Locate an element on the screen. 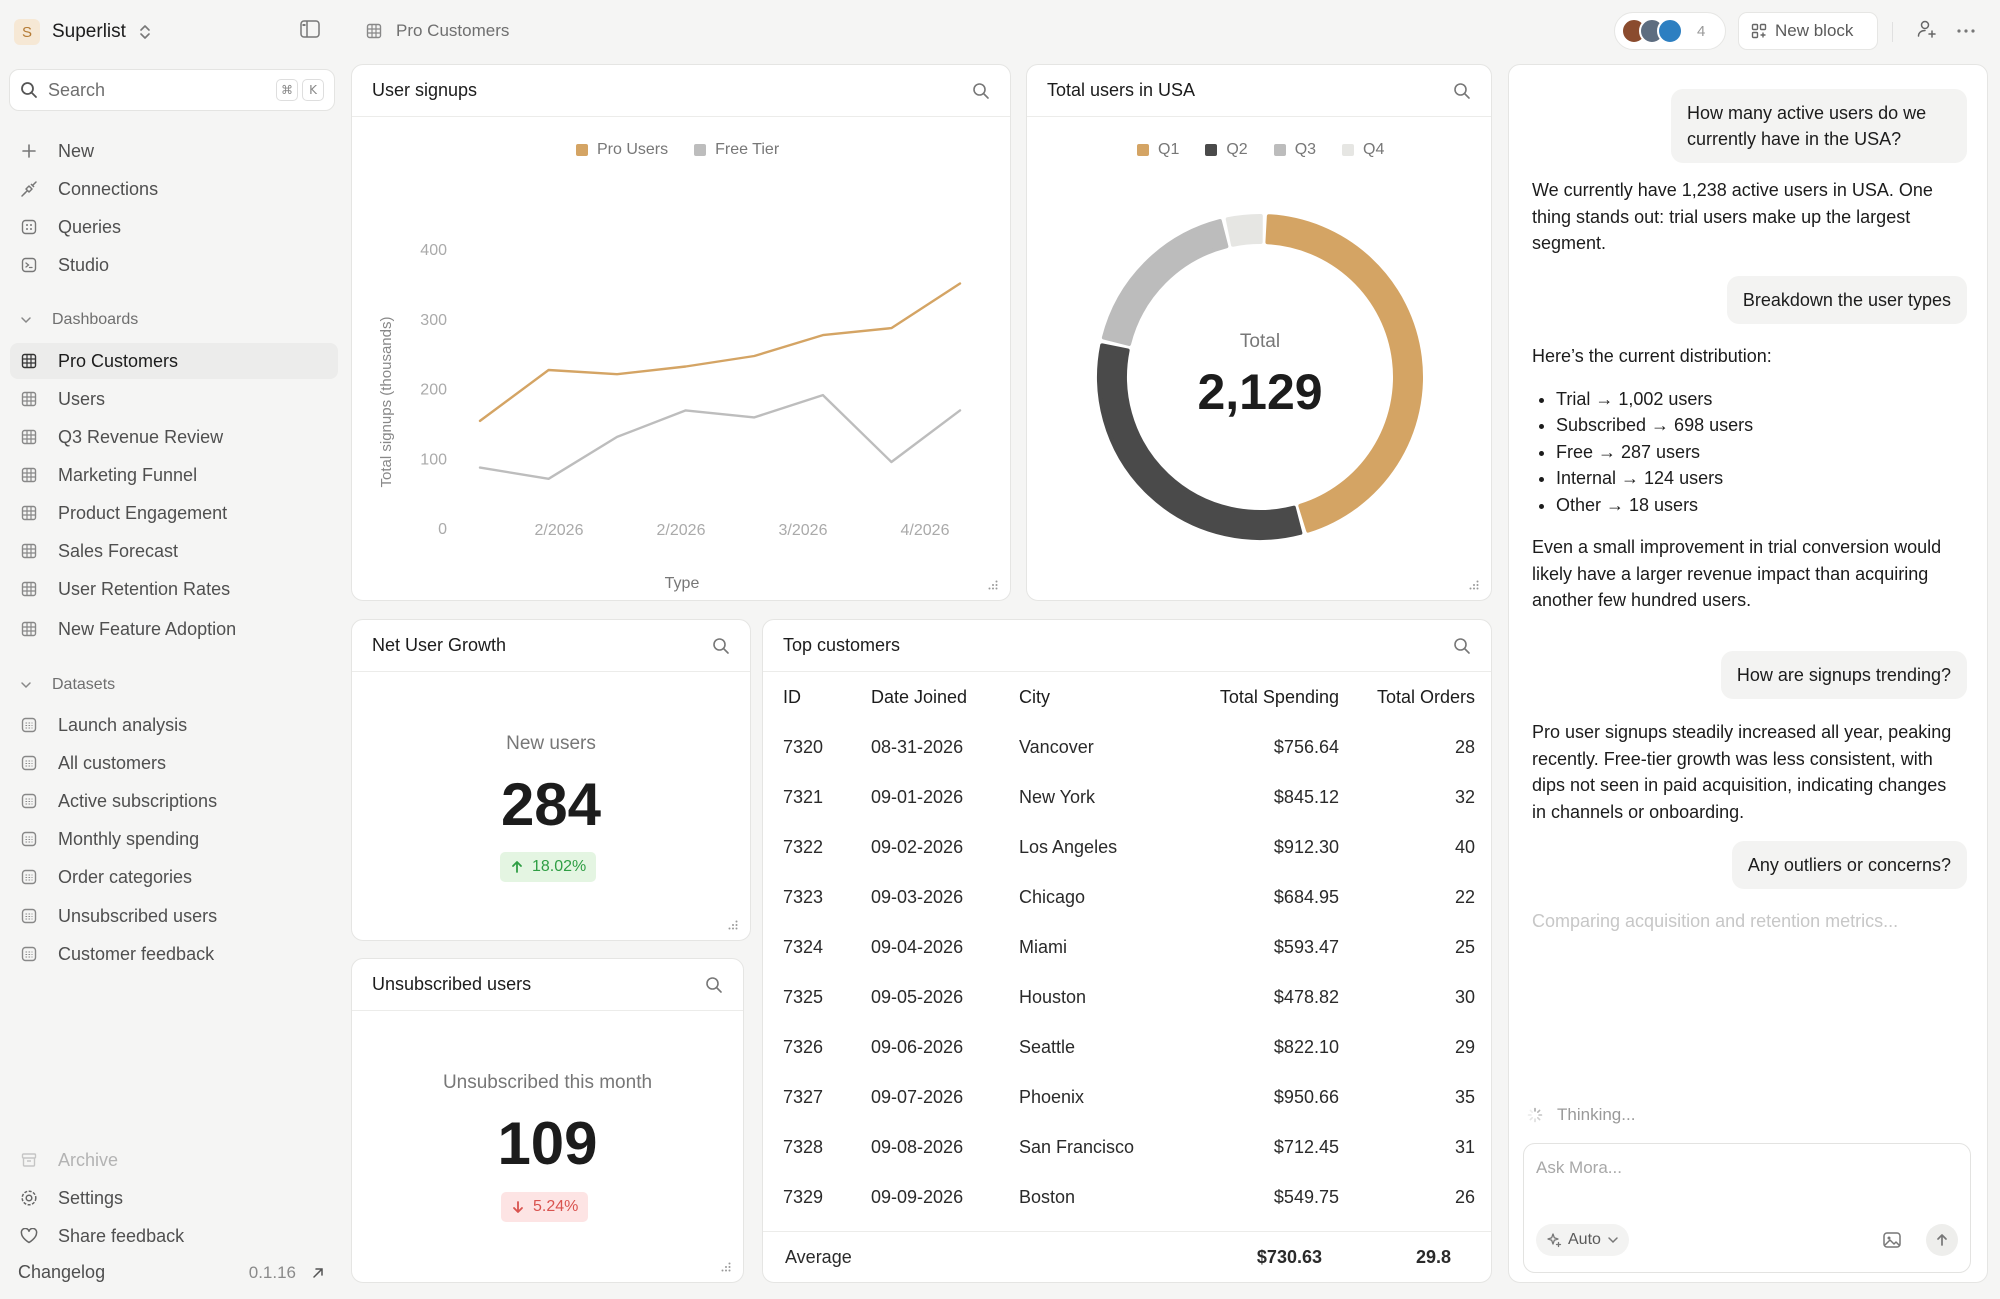  legend-item-q4: Q4 is located at coordinates (1363, 150).